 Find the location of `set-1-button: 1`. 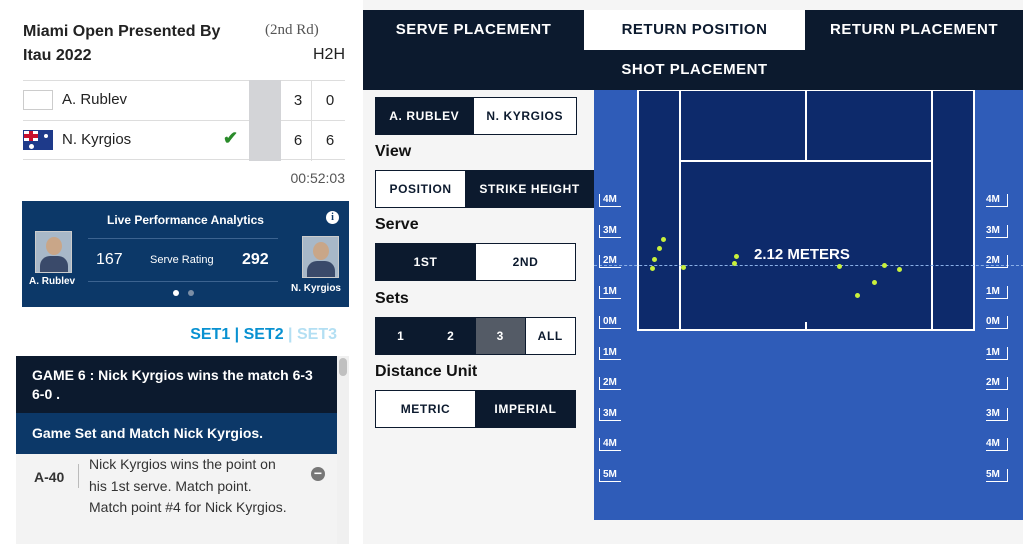

set-1-button: 1 is located at coordinates (401, 336).